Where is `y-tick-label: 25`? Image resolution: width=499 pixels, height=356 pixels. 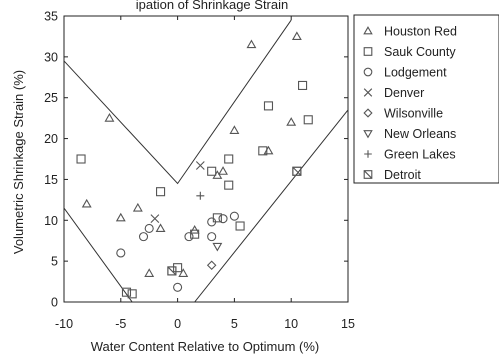 y-tick-label: 25 is located at coordinates (51, 98).